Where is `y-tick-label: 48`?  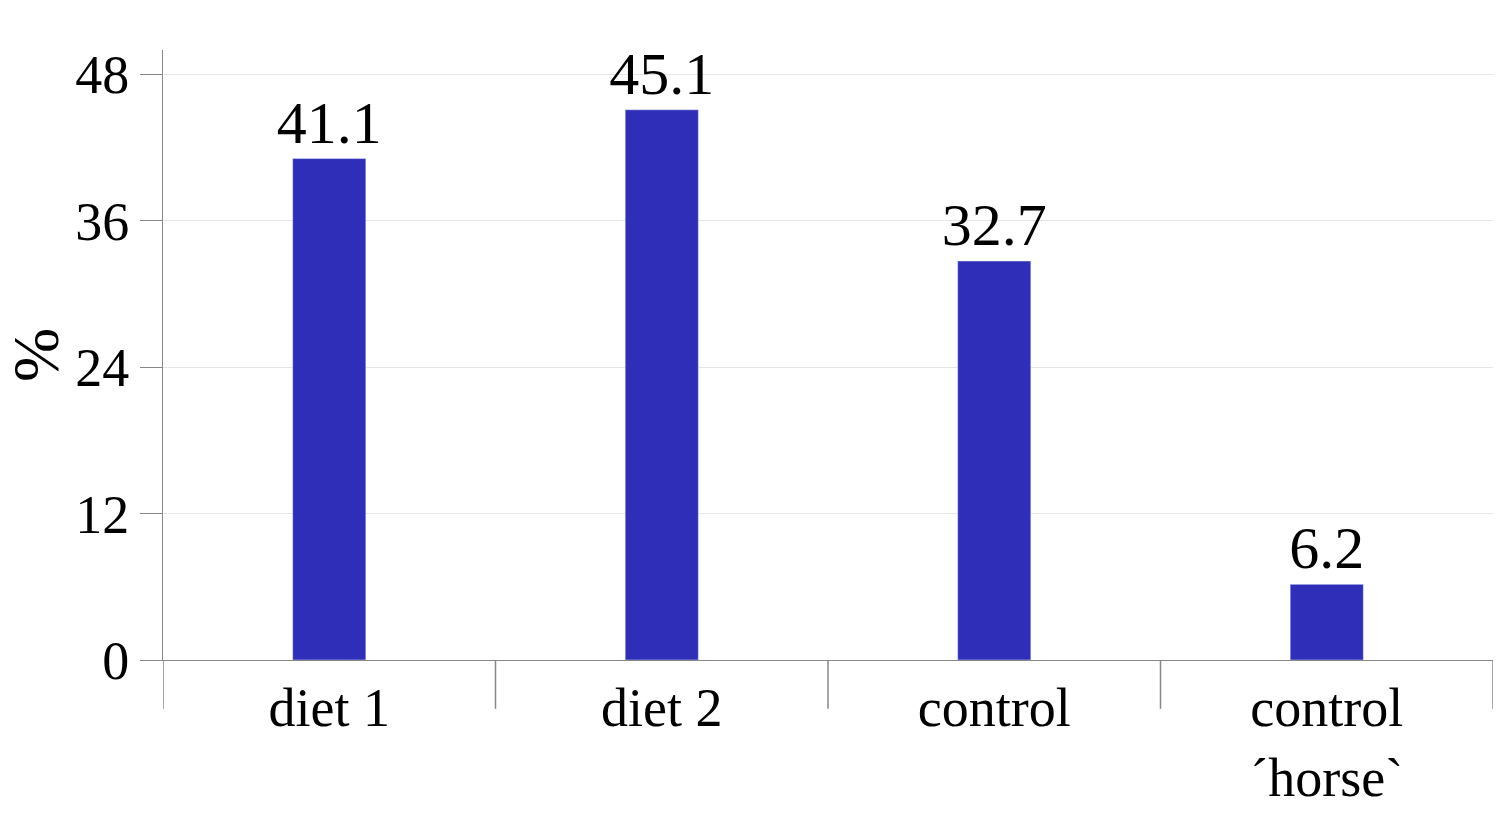
y-tick-label: 48 is located at coordinates (102, 75).